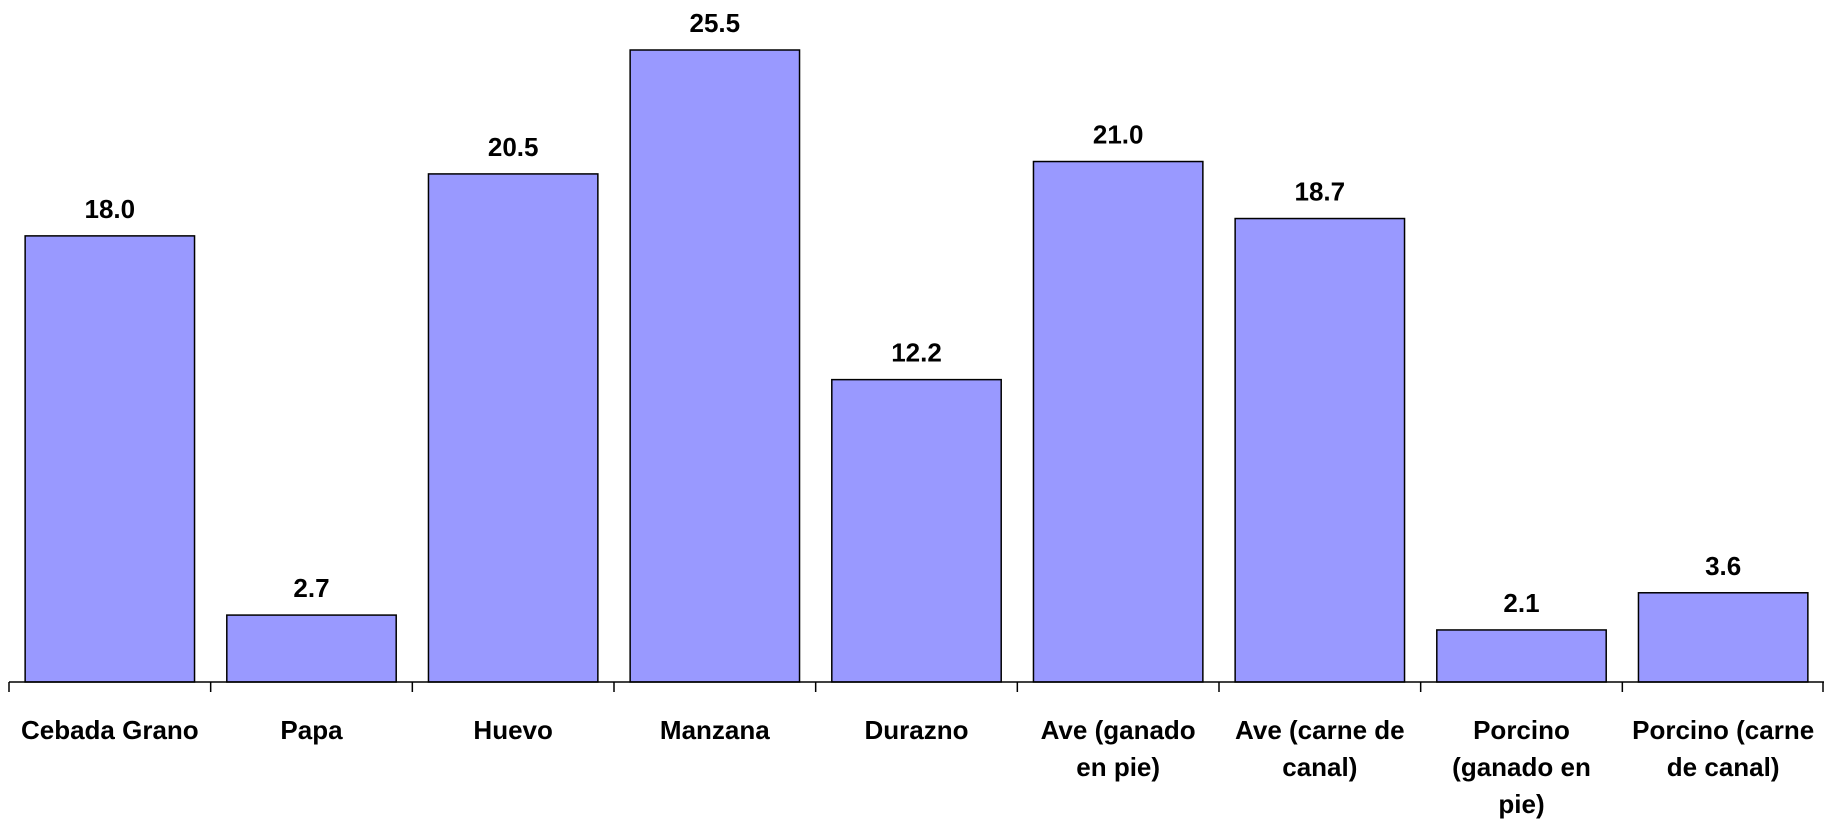  Describe the element at coordinates (715, 23) in the screenshot. I see `value-label: 25.5` at that location.